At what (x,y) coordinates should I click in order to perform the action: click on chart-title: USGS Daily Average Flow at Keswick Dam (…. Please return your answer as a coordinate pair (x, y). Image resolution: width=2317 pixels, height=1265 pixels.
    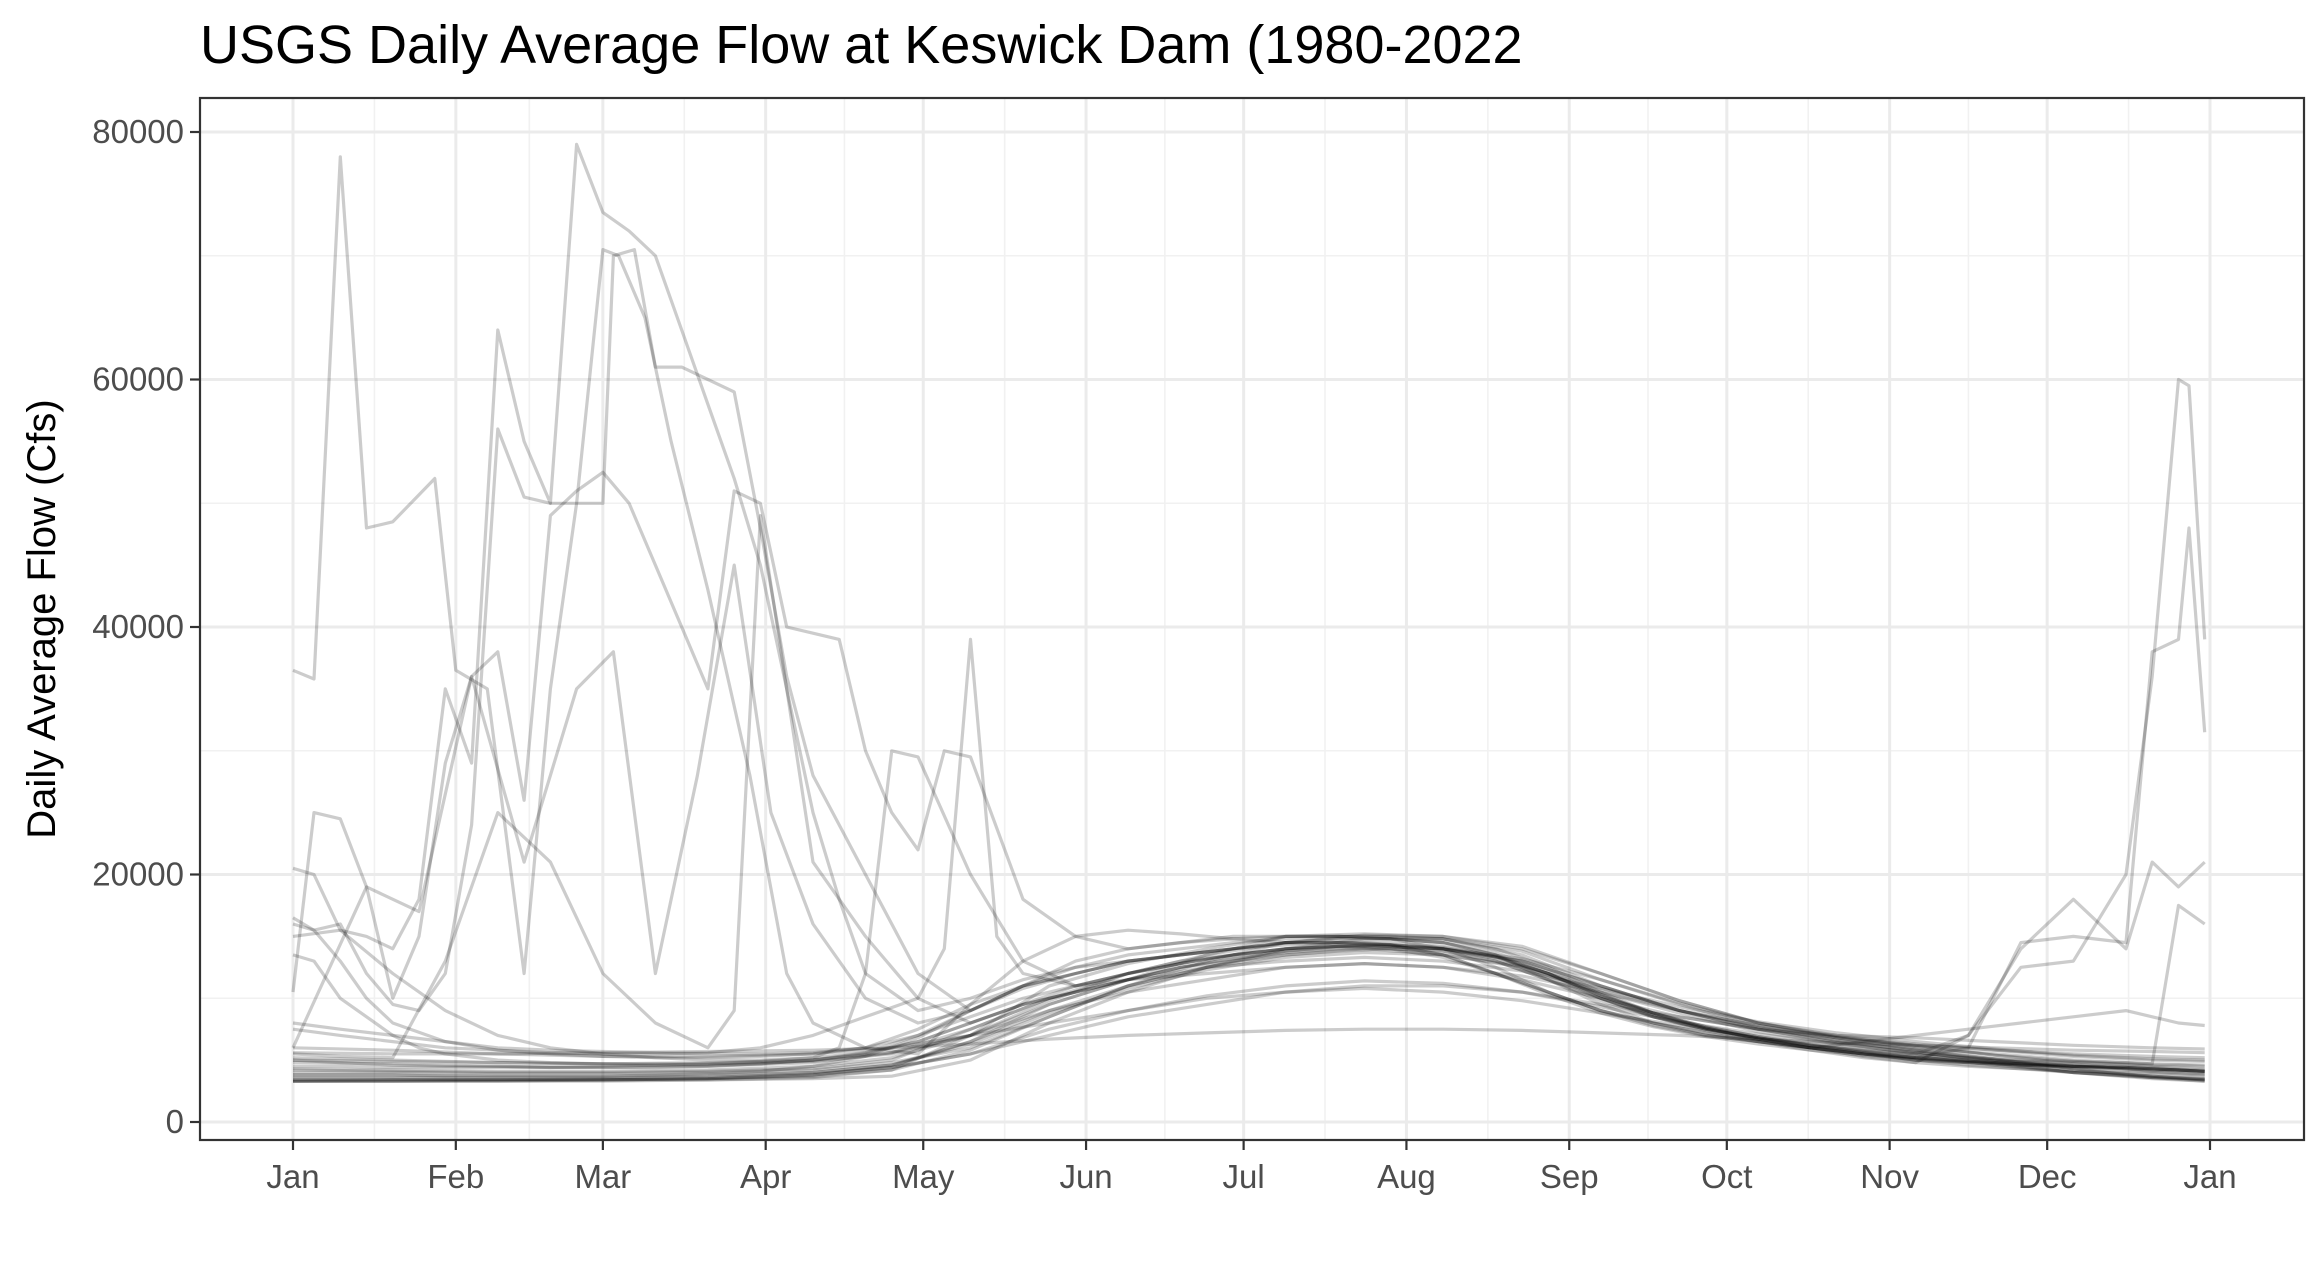
    Looking at the image, I should click on (861, 45).